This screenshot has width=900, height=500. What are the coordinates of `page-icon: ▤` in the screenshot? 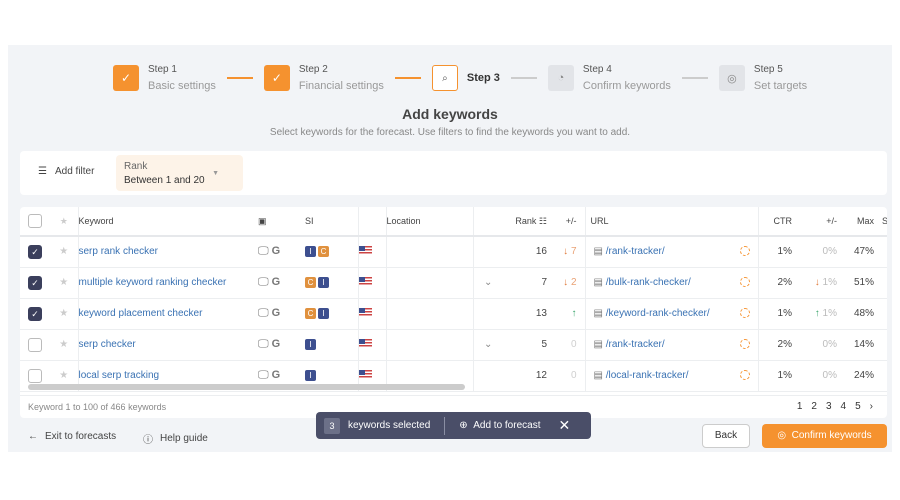 It's located at (598, 344).